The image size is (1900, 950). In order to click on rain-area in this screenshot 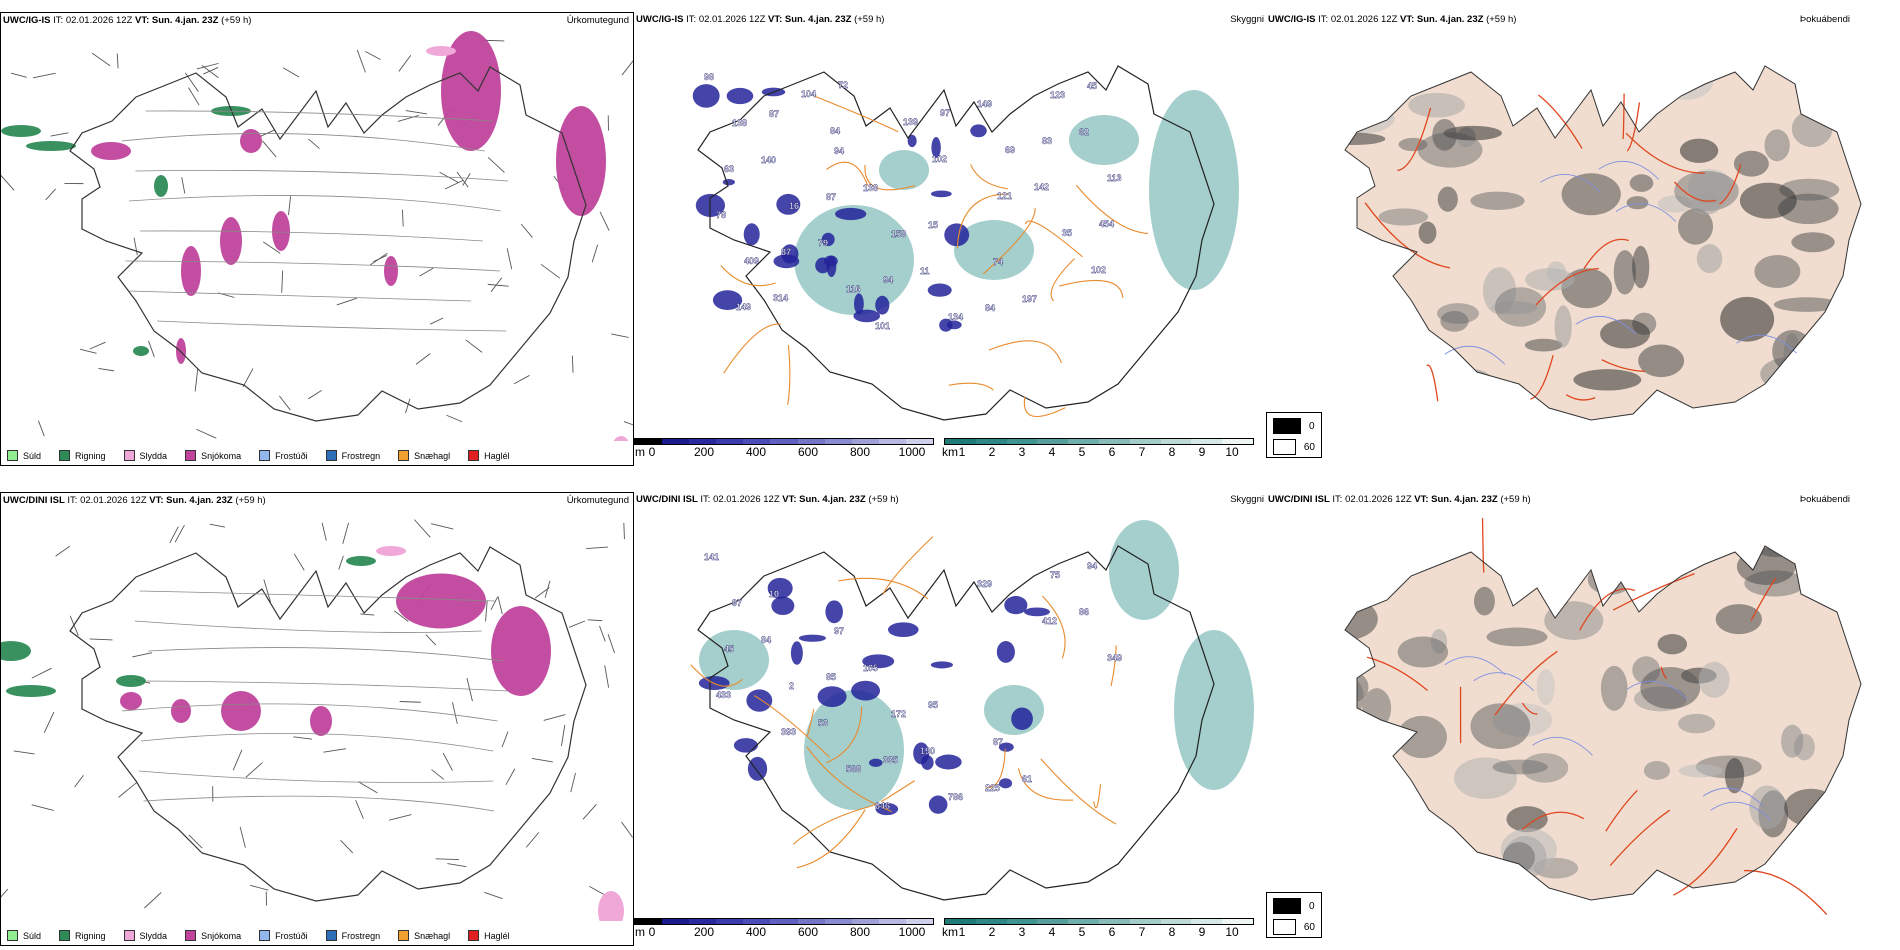, I will do `click(161, 186)`.